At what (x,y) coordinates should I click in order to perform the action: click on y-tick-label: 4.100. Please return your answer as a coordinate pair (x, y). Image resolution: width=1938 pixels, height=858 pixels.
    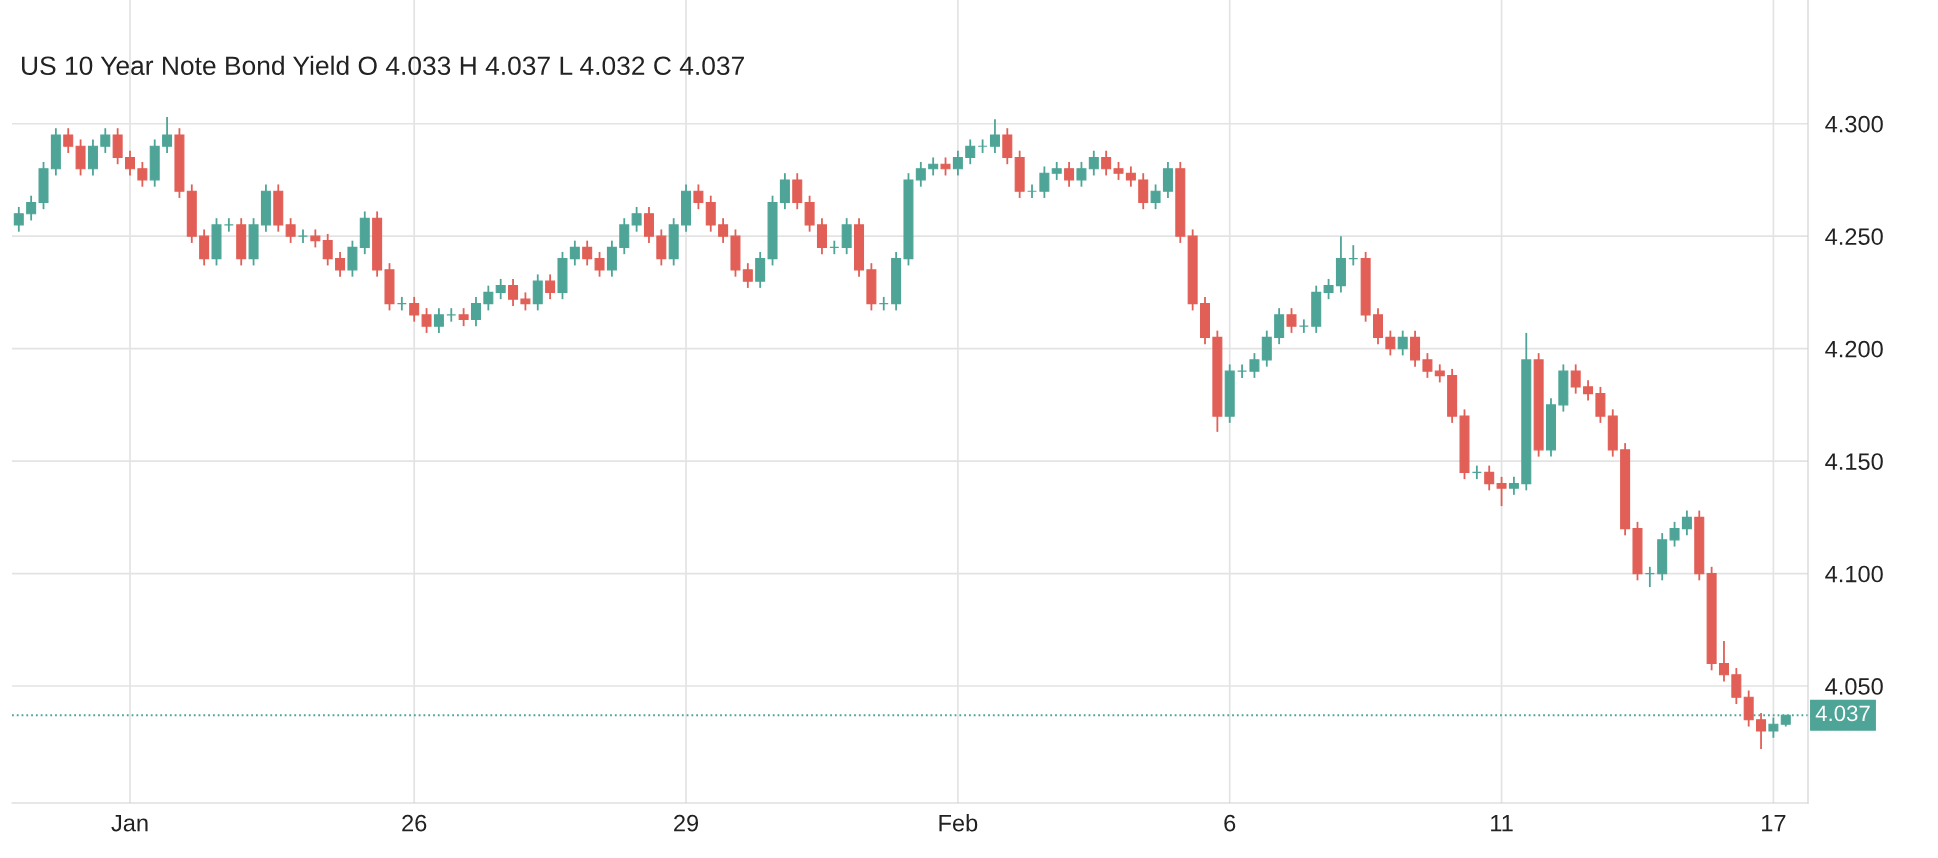
    Looking at the image, I should click on (1854, 574).